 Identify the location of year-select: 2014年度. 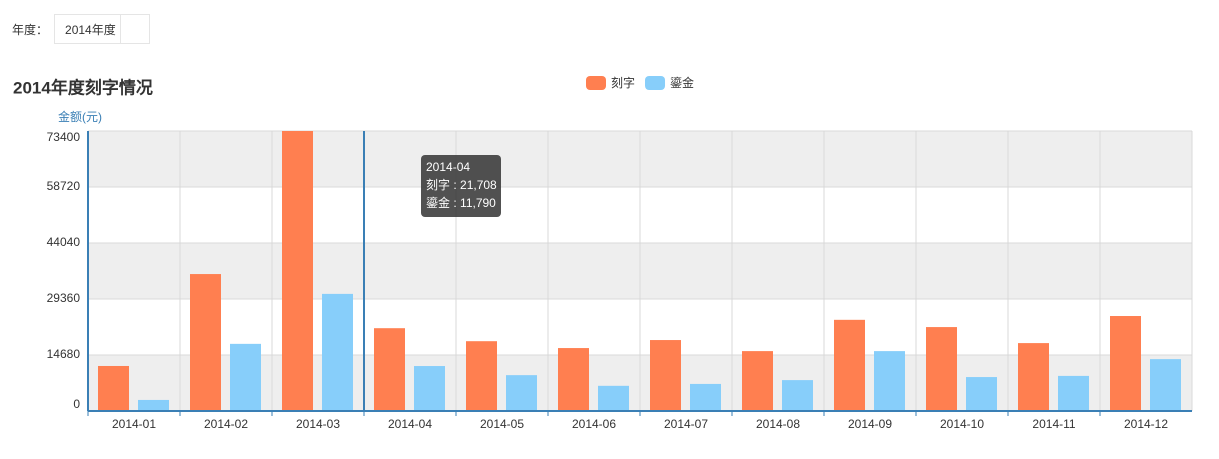
(102, 29).